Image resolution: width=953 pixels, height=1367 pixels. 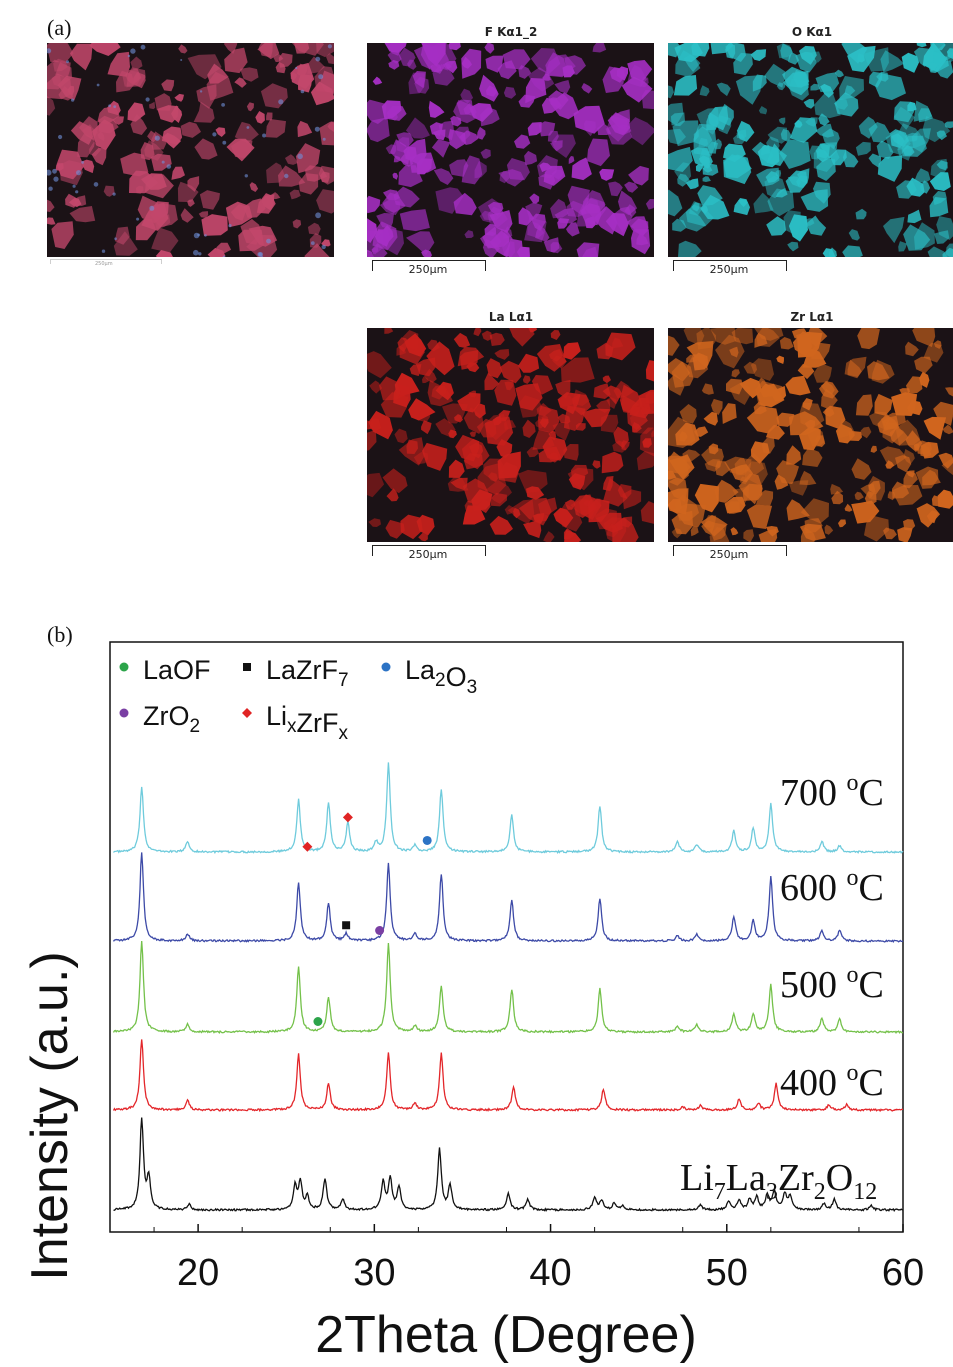 I want to click on legend: LaOF LaZrF7 La2O3 ZrO2 LixZrFx, so click(x=298, y=699).